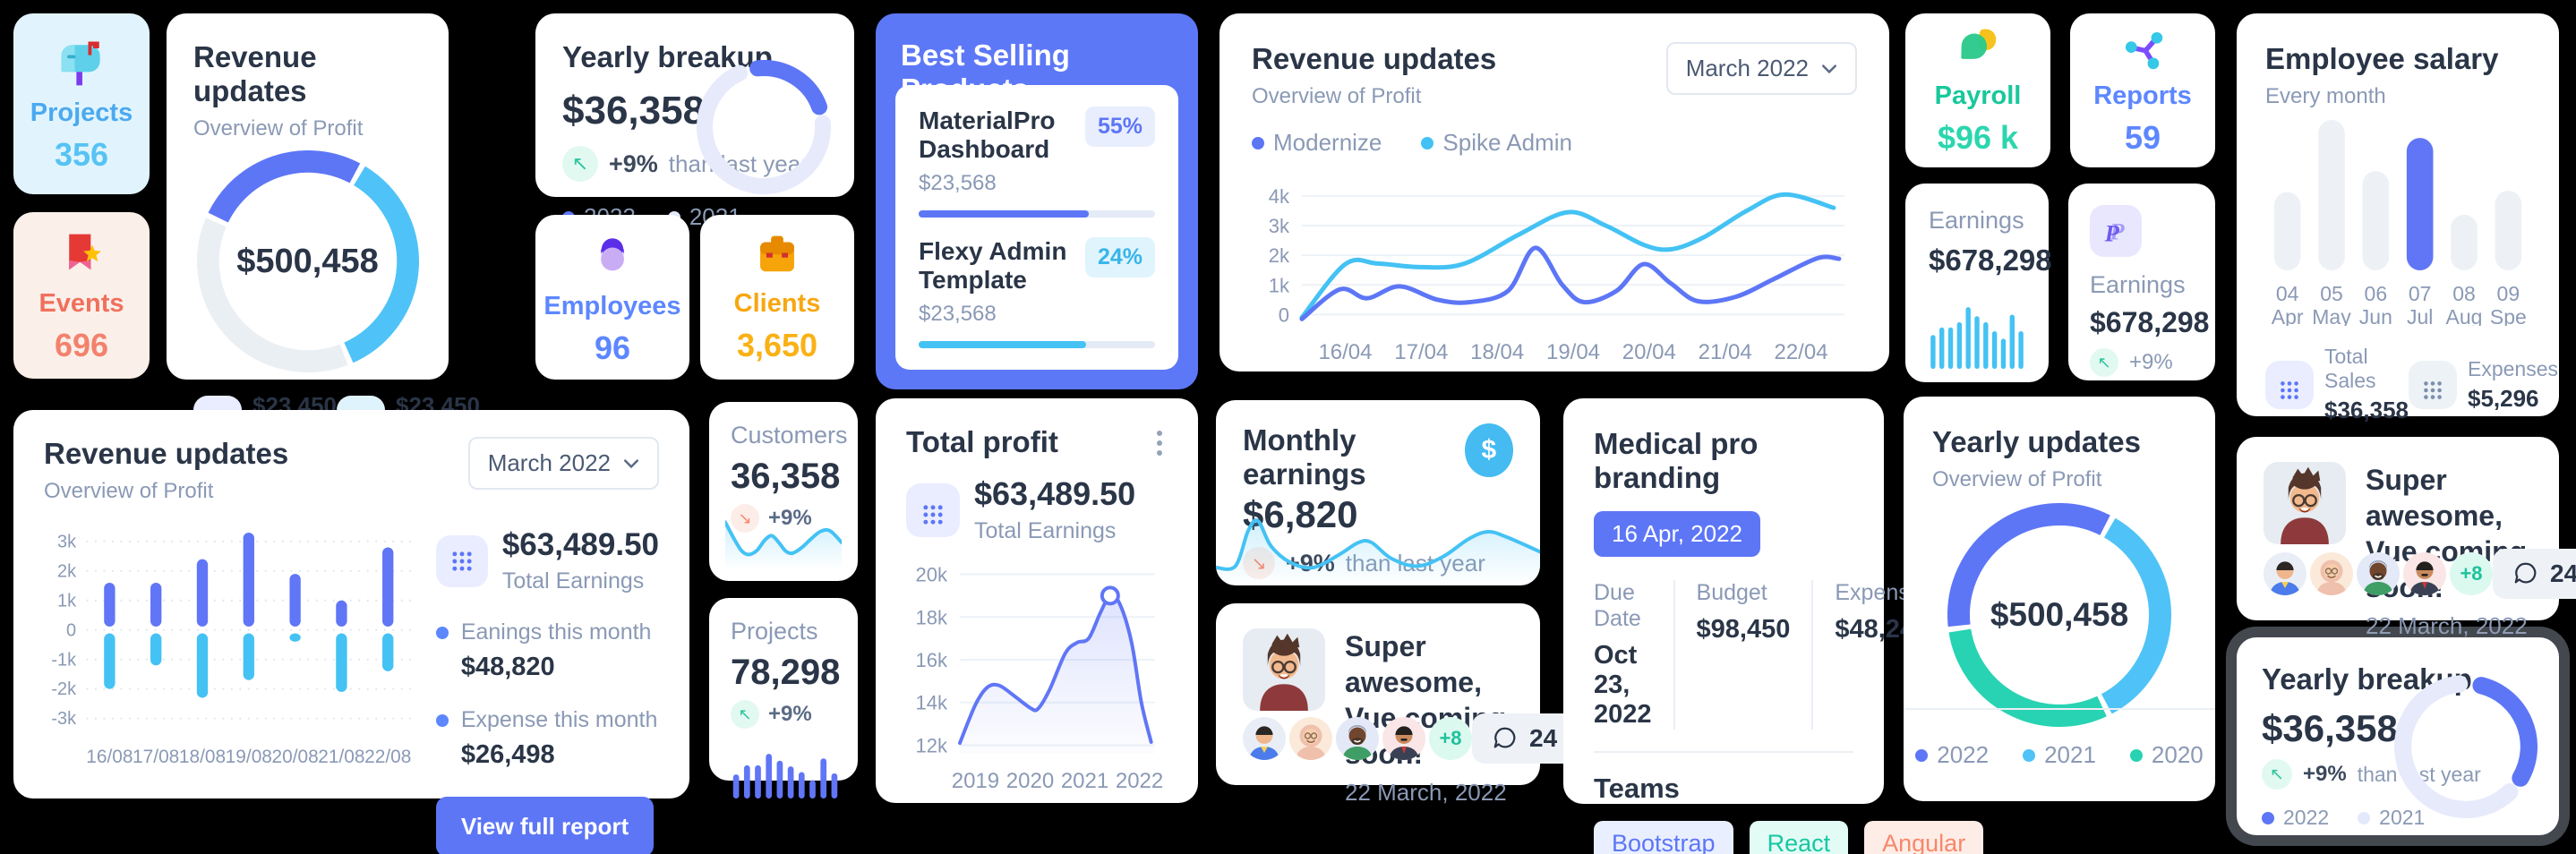 This screenshot has height=854, width=2576. Describe the element at coordinates (1280, 285) in the screenshot. I see `svg-text: 1k` at that location.